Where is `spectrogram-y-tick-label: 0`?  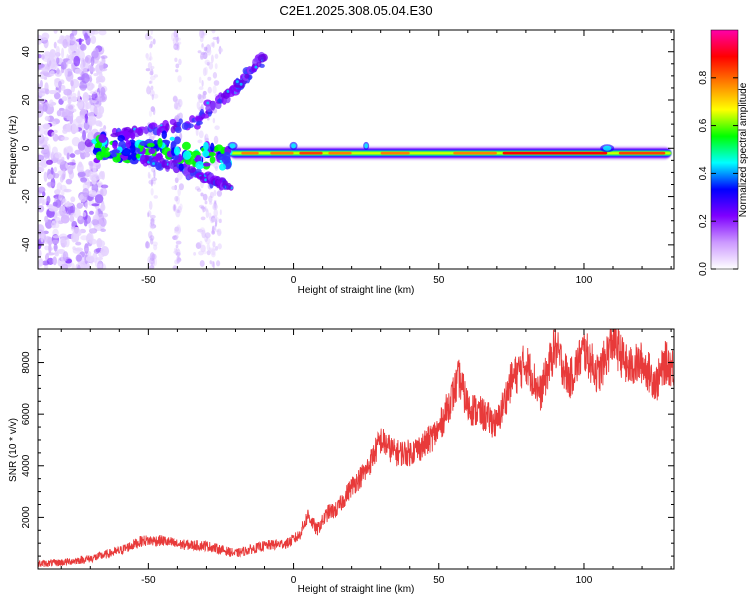 spectrogram-y-tick-label: 0 is located at coordinates (26, 148).